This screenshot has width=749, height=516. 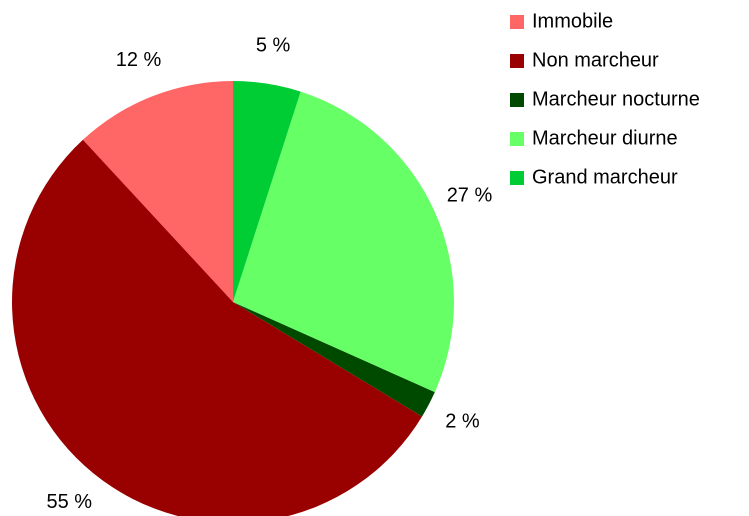 What do you see at coordinates (605, 138) in the screenshot?
I see `legend-label: Marcheur diurne` at bounding box center [605, 138].